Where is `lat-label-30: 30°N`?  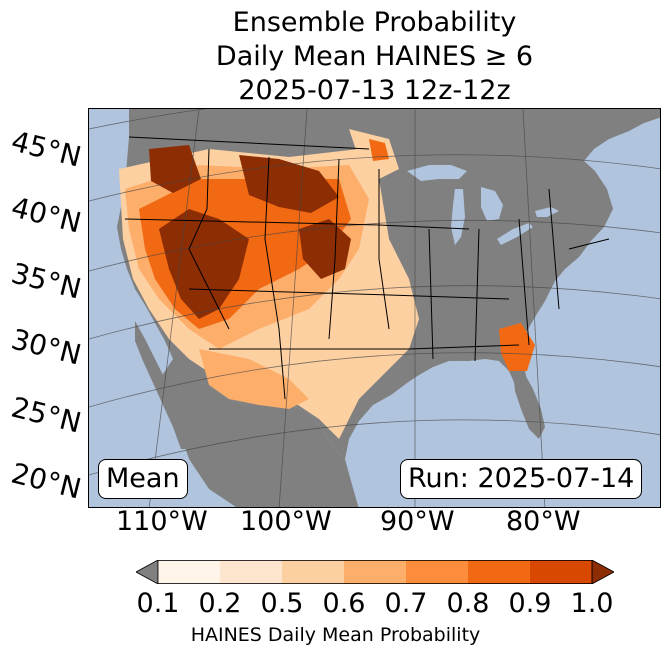
lat-label-30: 30°N is located at coordinates (46, 347).